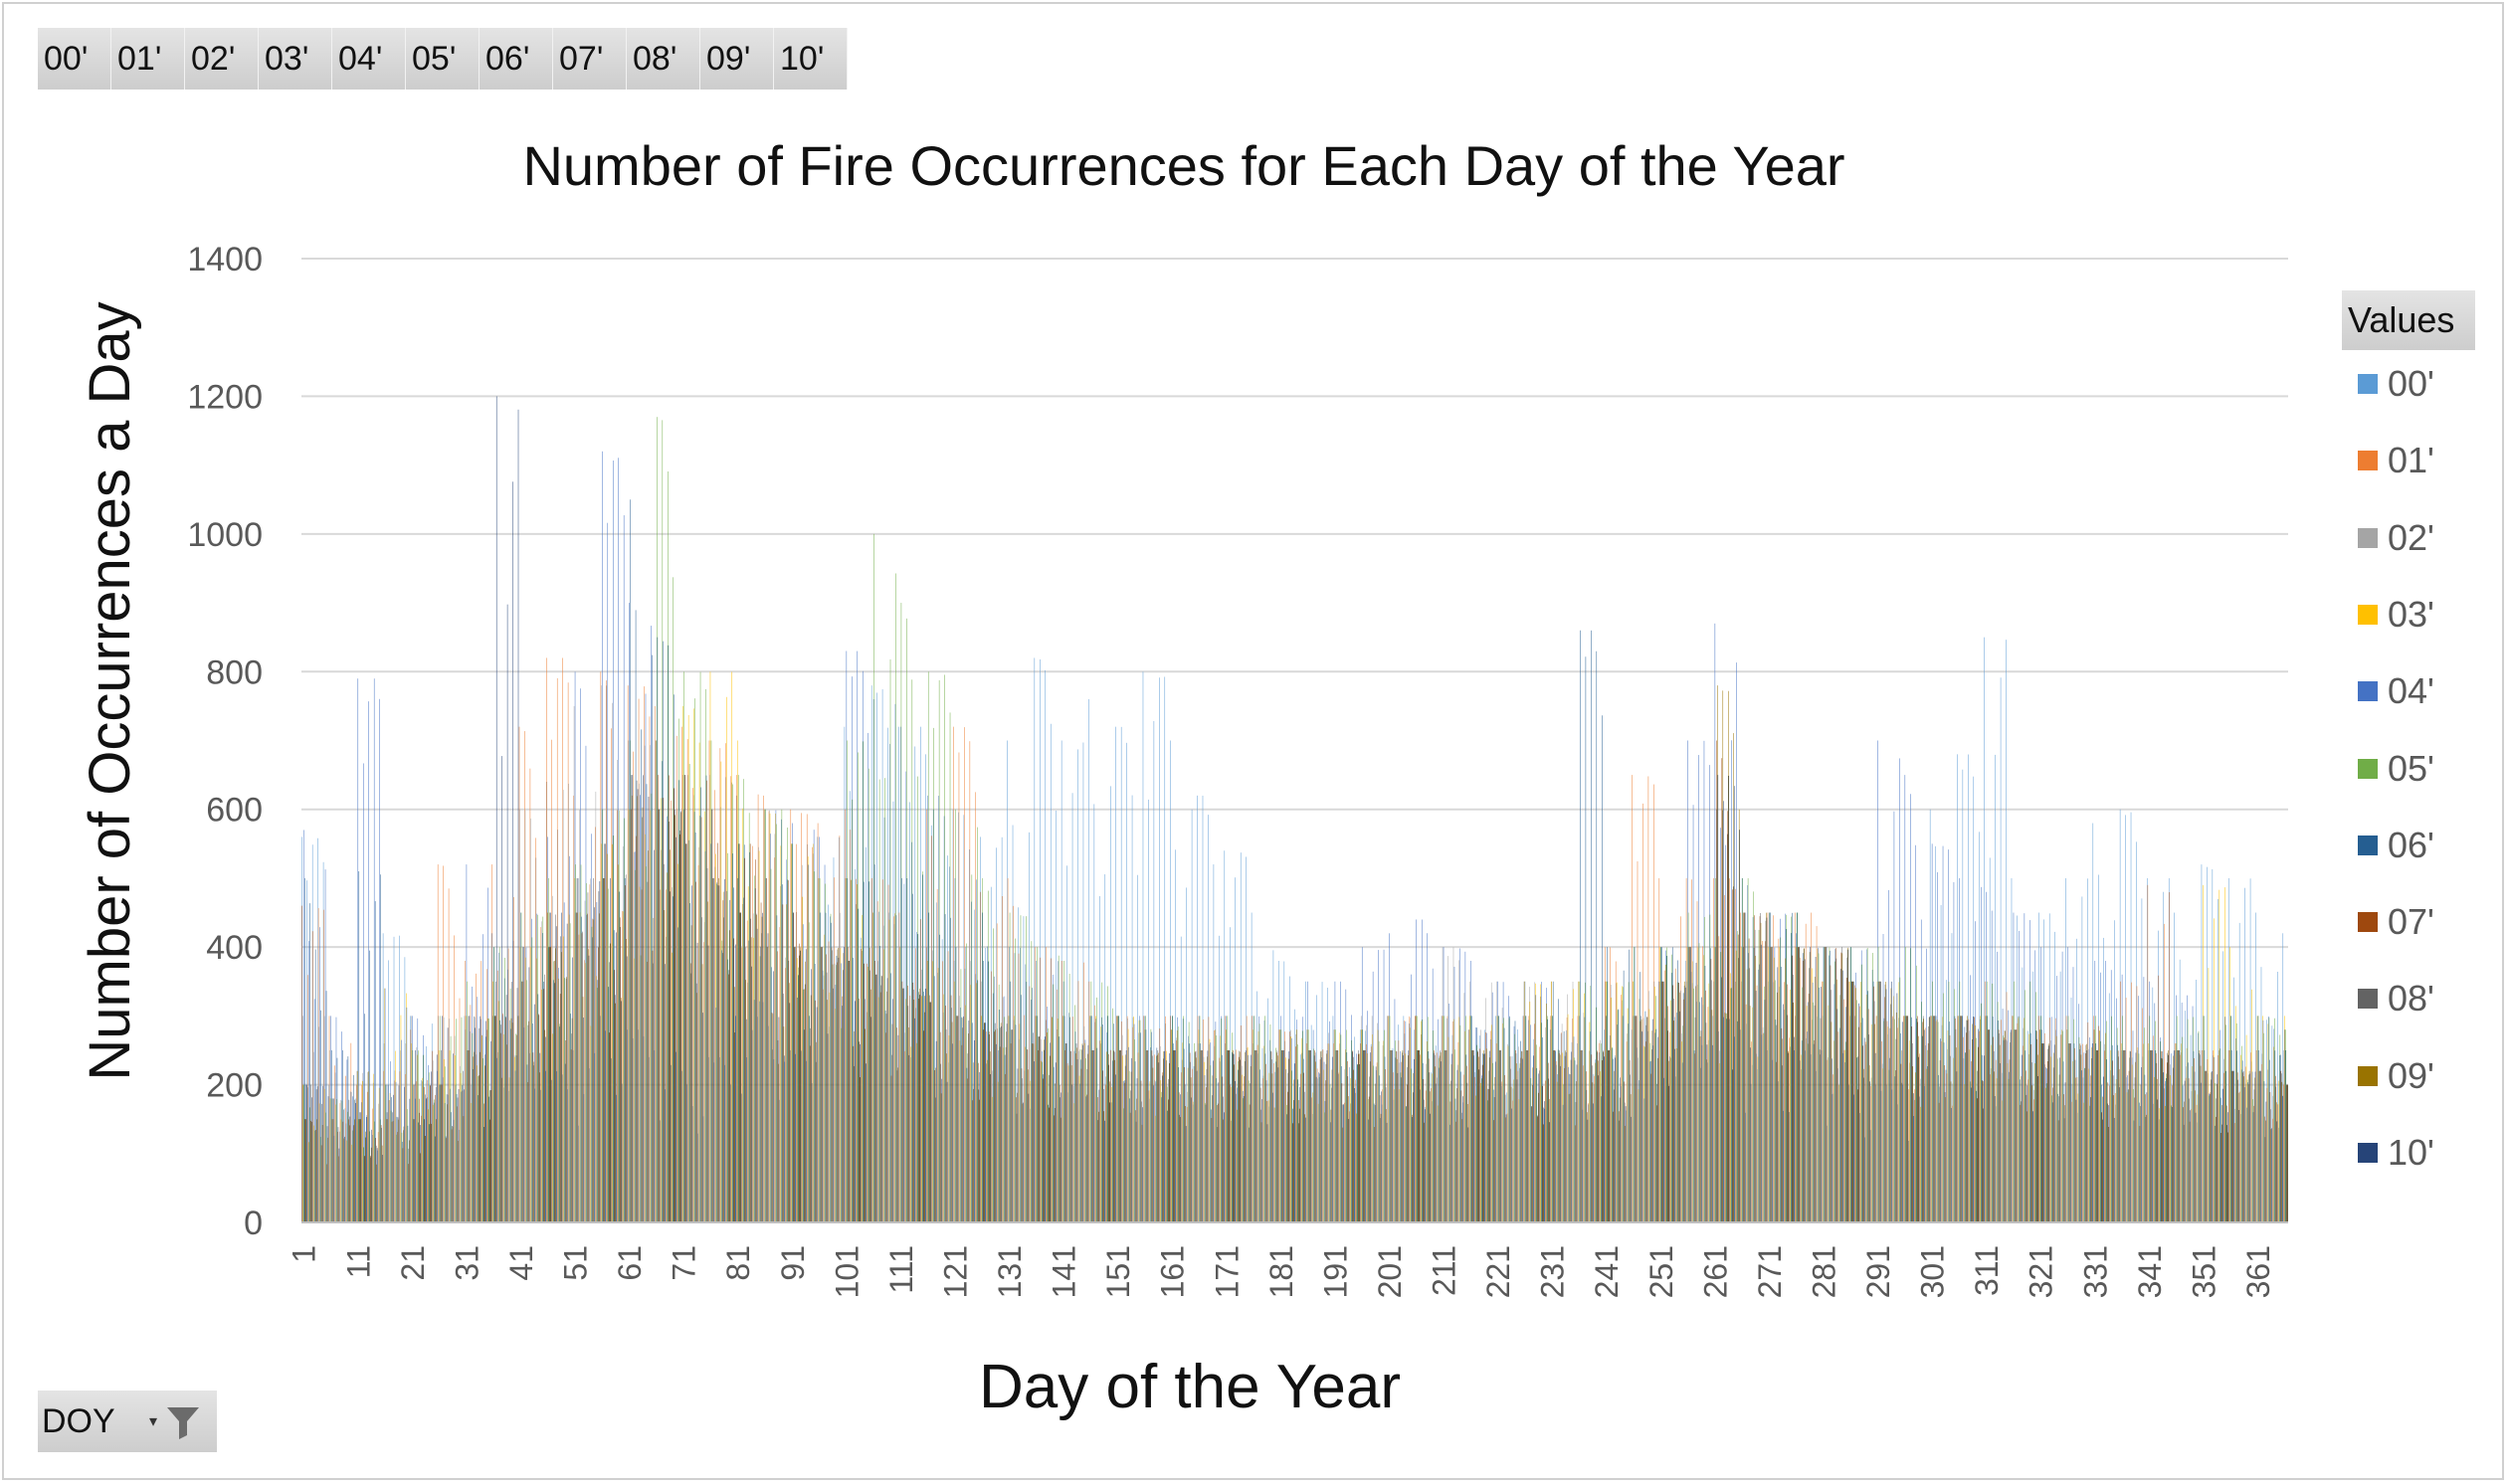 The height and width of the screenshot is (1484, 2508). Describe the element at coordinates (2396, 537) in the screenshot. I see `legend-item-2: 02'` at that location.